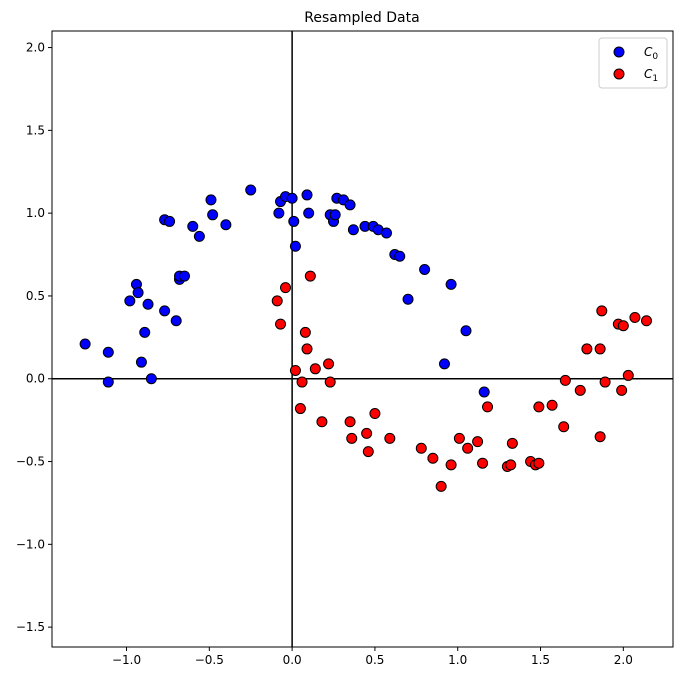 Image resolution: width=683 pixels, height=680 pixels. What do you see at coordinates (30, 627) in the screenshot?
I see `y-tick-label: −1.5` at bounding box center [30, 627].